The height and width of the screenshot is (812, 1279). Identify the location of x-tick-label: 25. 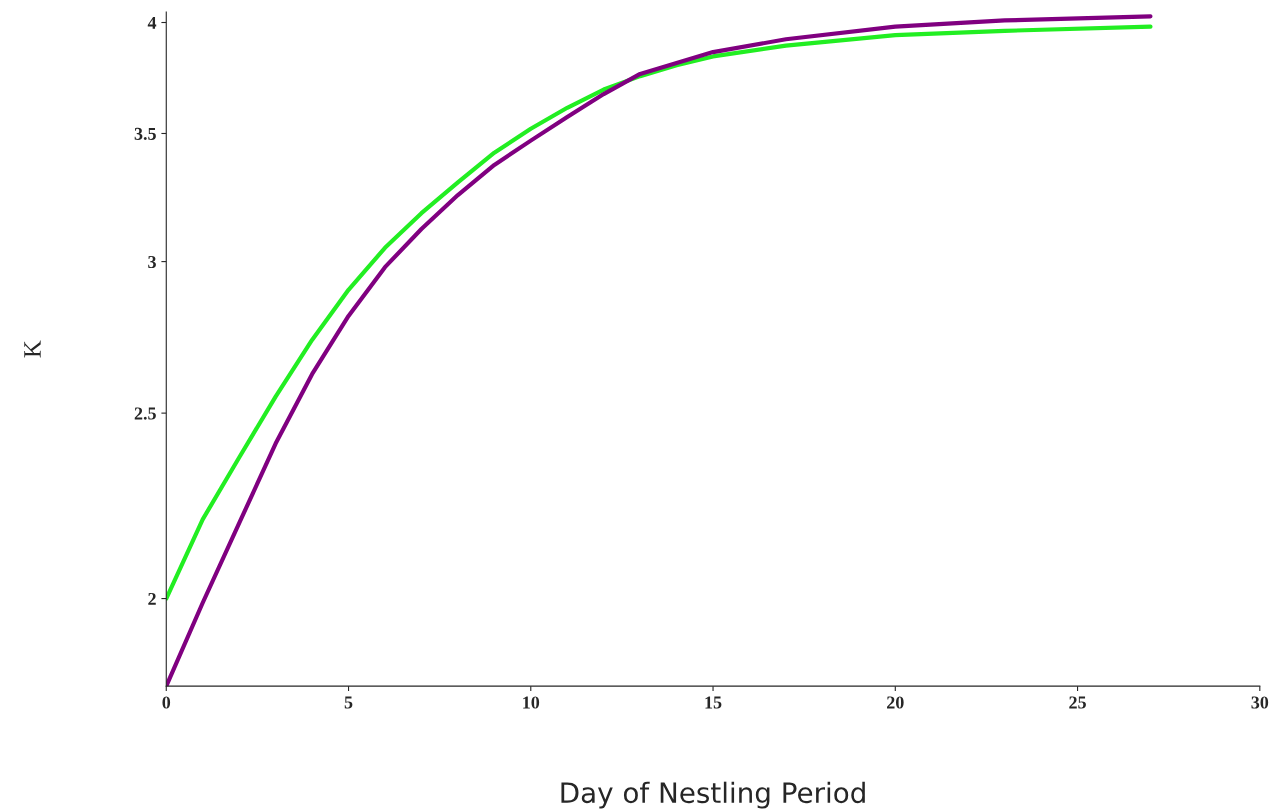
(1077, 702).